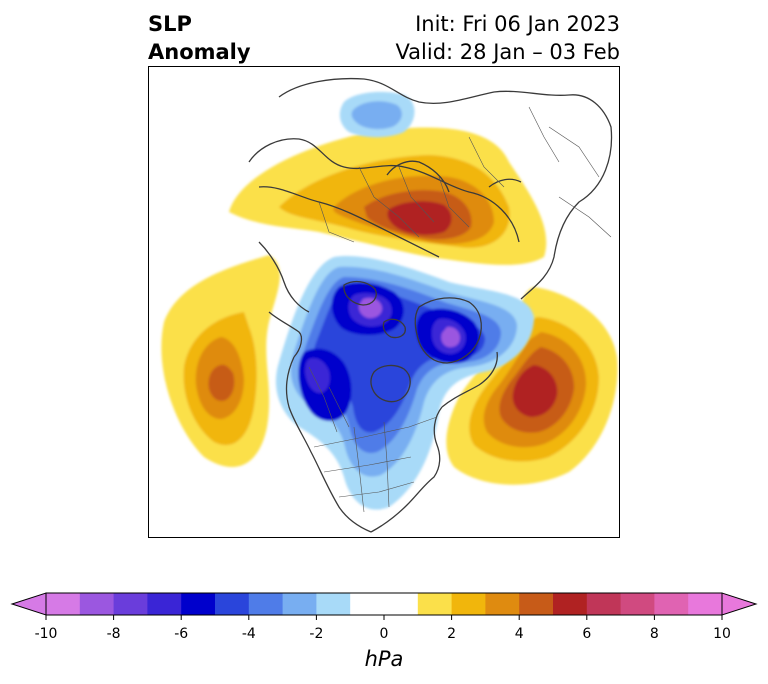  Describe the element at coordinates (404, 383) in the screenshot. I see `negative-anomaly-north-america` at that location.